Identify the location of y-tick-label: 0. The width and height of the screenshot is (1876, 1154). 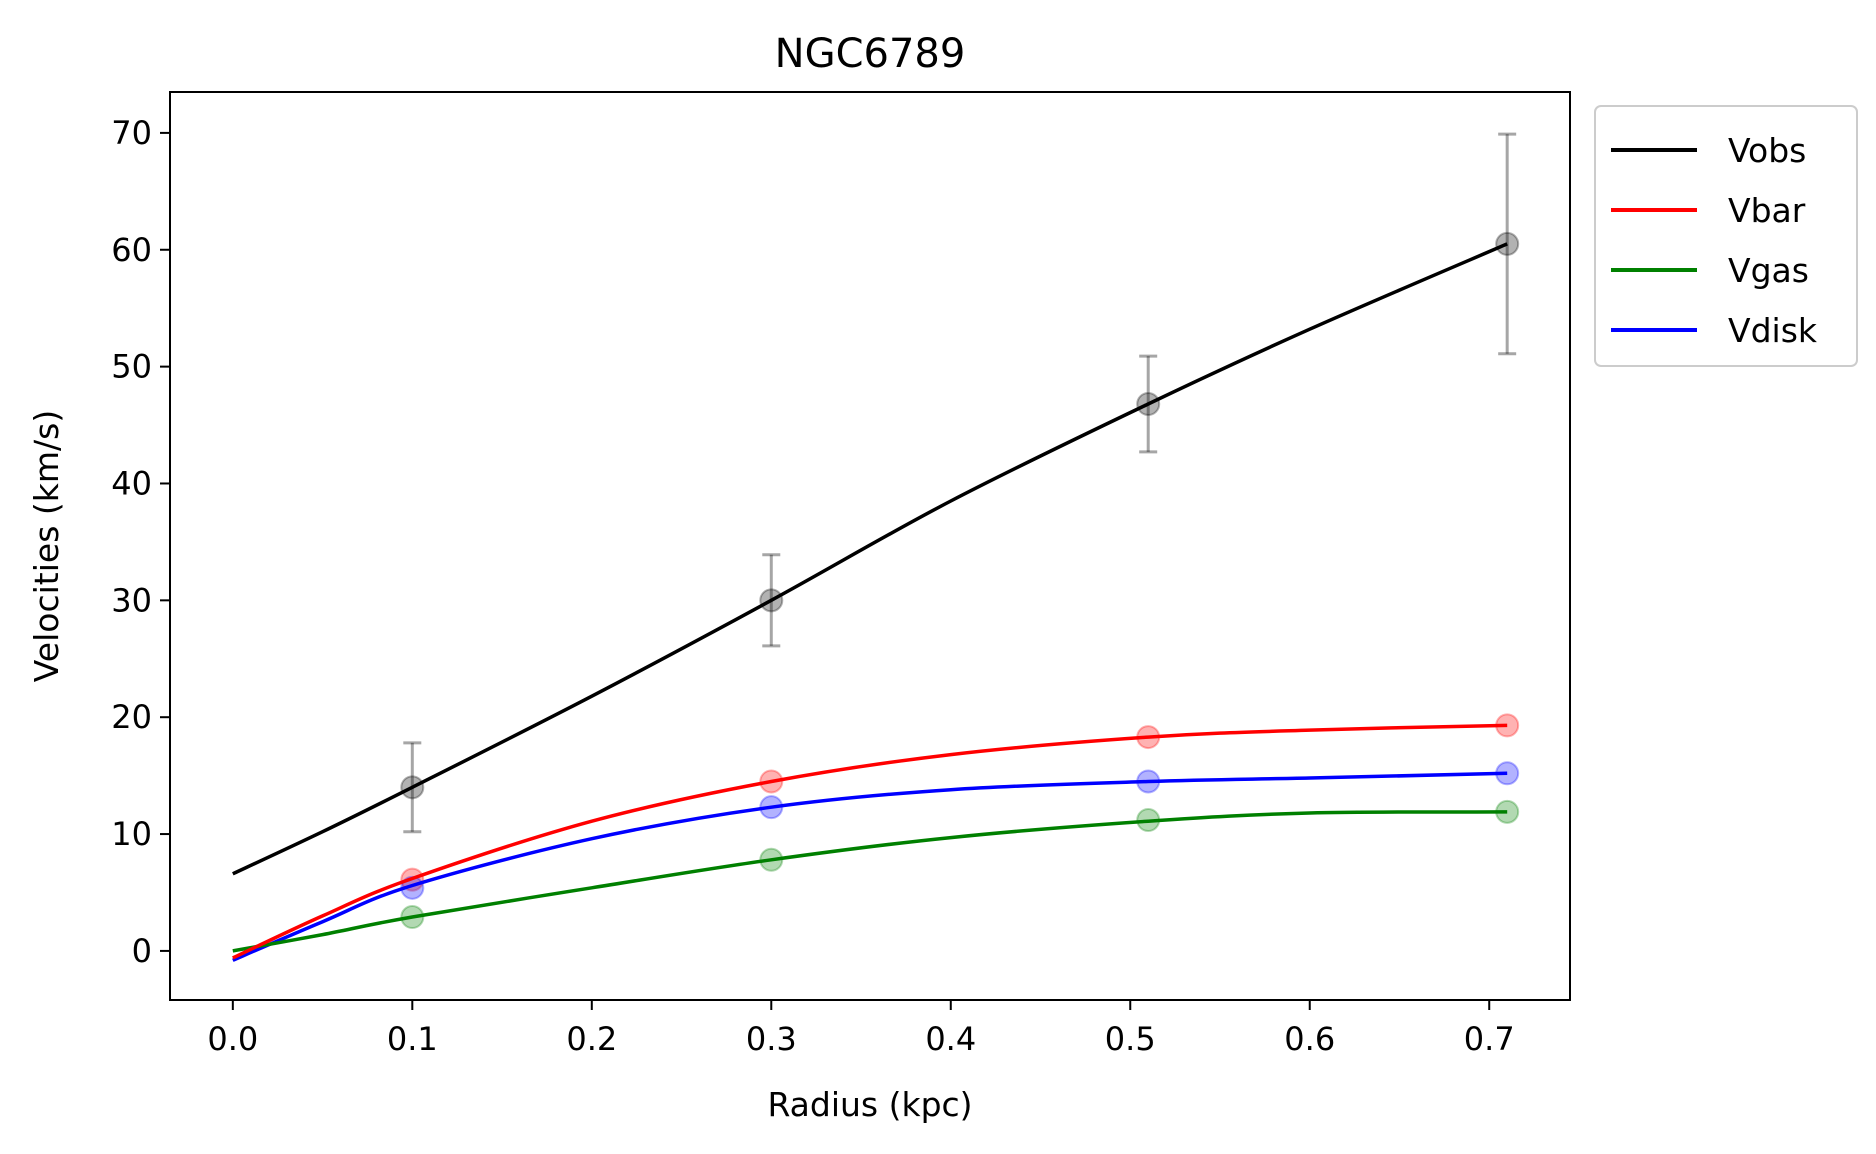
(142, 951).